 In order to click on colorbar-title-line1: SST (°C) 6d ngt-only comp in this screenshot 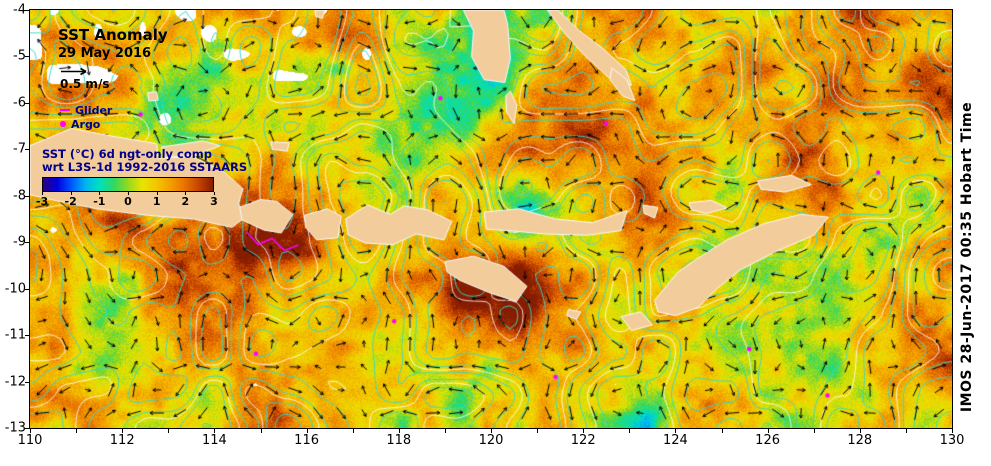, I will do `click(127, 154)`.